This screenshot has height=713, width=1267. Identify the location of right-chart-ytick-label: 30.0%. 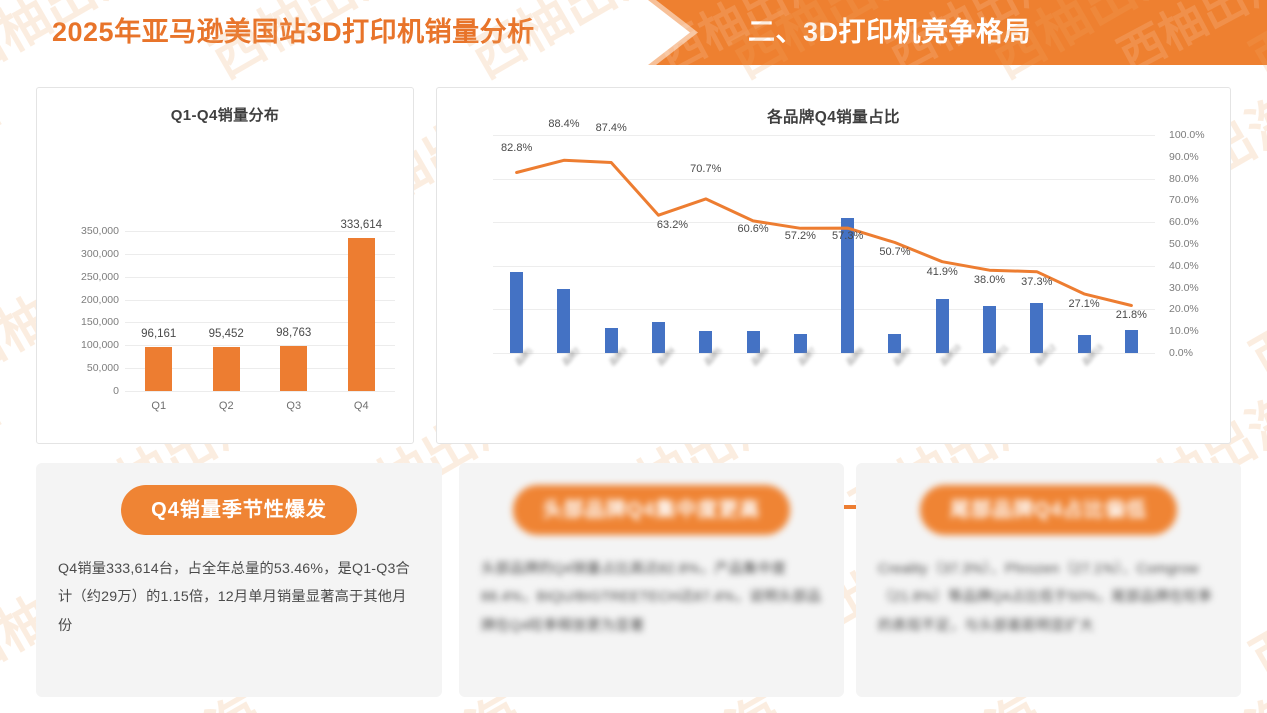
(1184, 287).